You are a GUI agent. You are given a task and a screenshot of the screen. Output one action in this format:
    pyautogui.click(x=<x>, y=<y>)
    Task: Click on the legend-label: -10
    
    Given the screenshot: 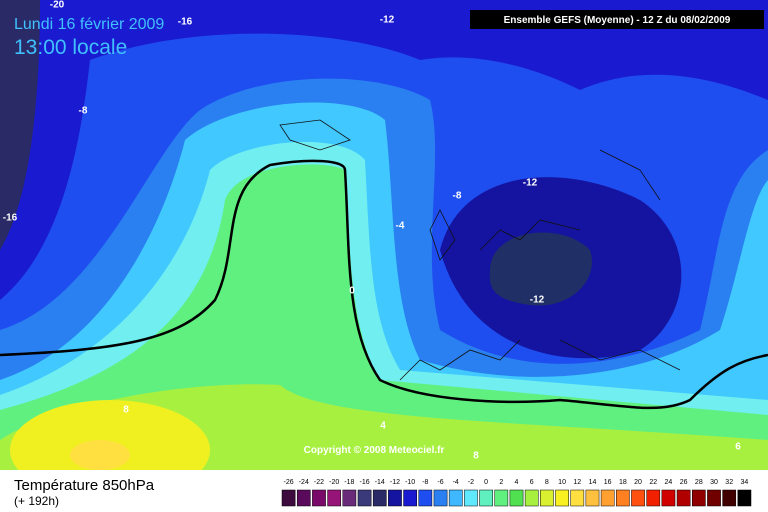 What is the action you would take?
    pyautogui.click(x=410, y=482)
    